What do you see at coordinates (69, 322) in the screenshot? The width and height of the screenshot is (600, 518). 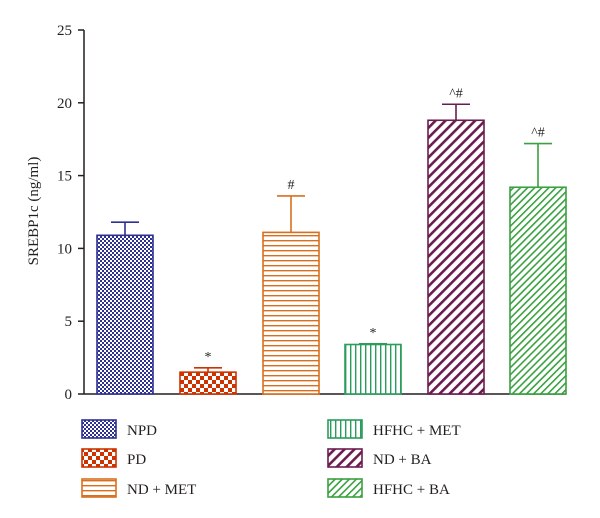 I see `y-tick-label: 5` at bounding box center [69, 322].